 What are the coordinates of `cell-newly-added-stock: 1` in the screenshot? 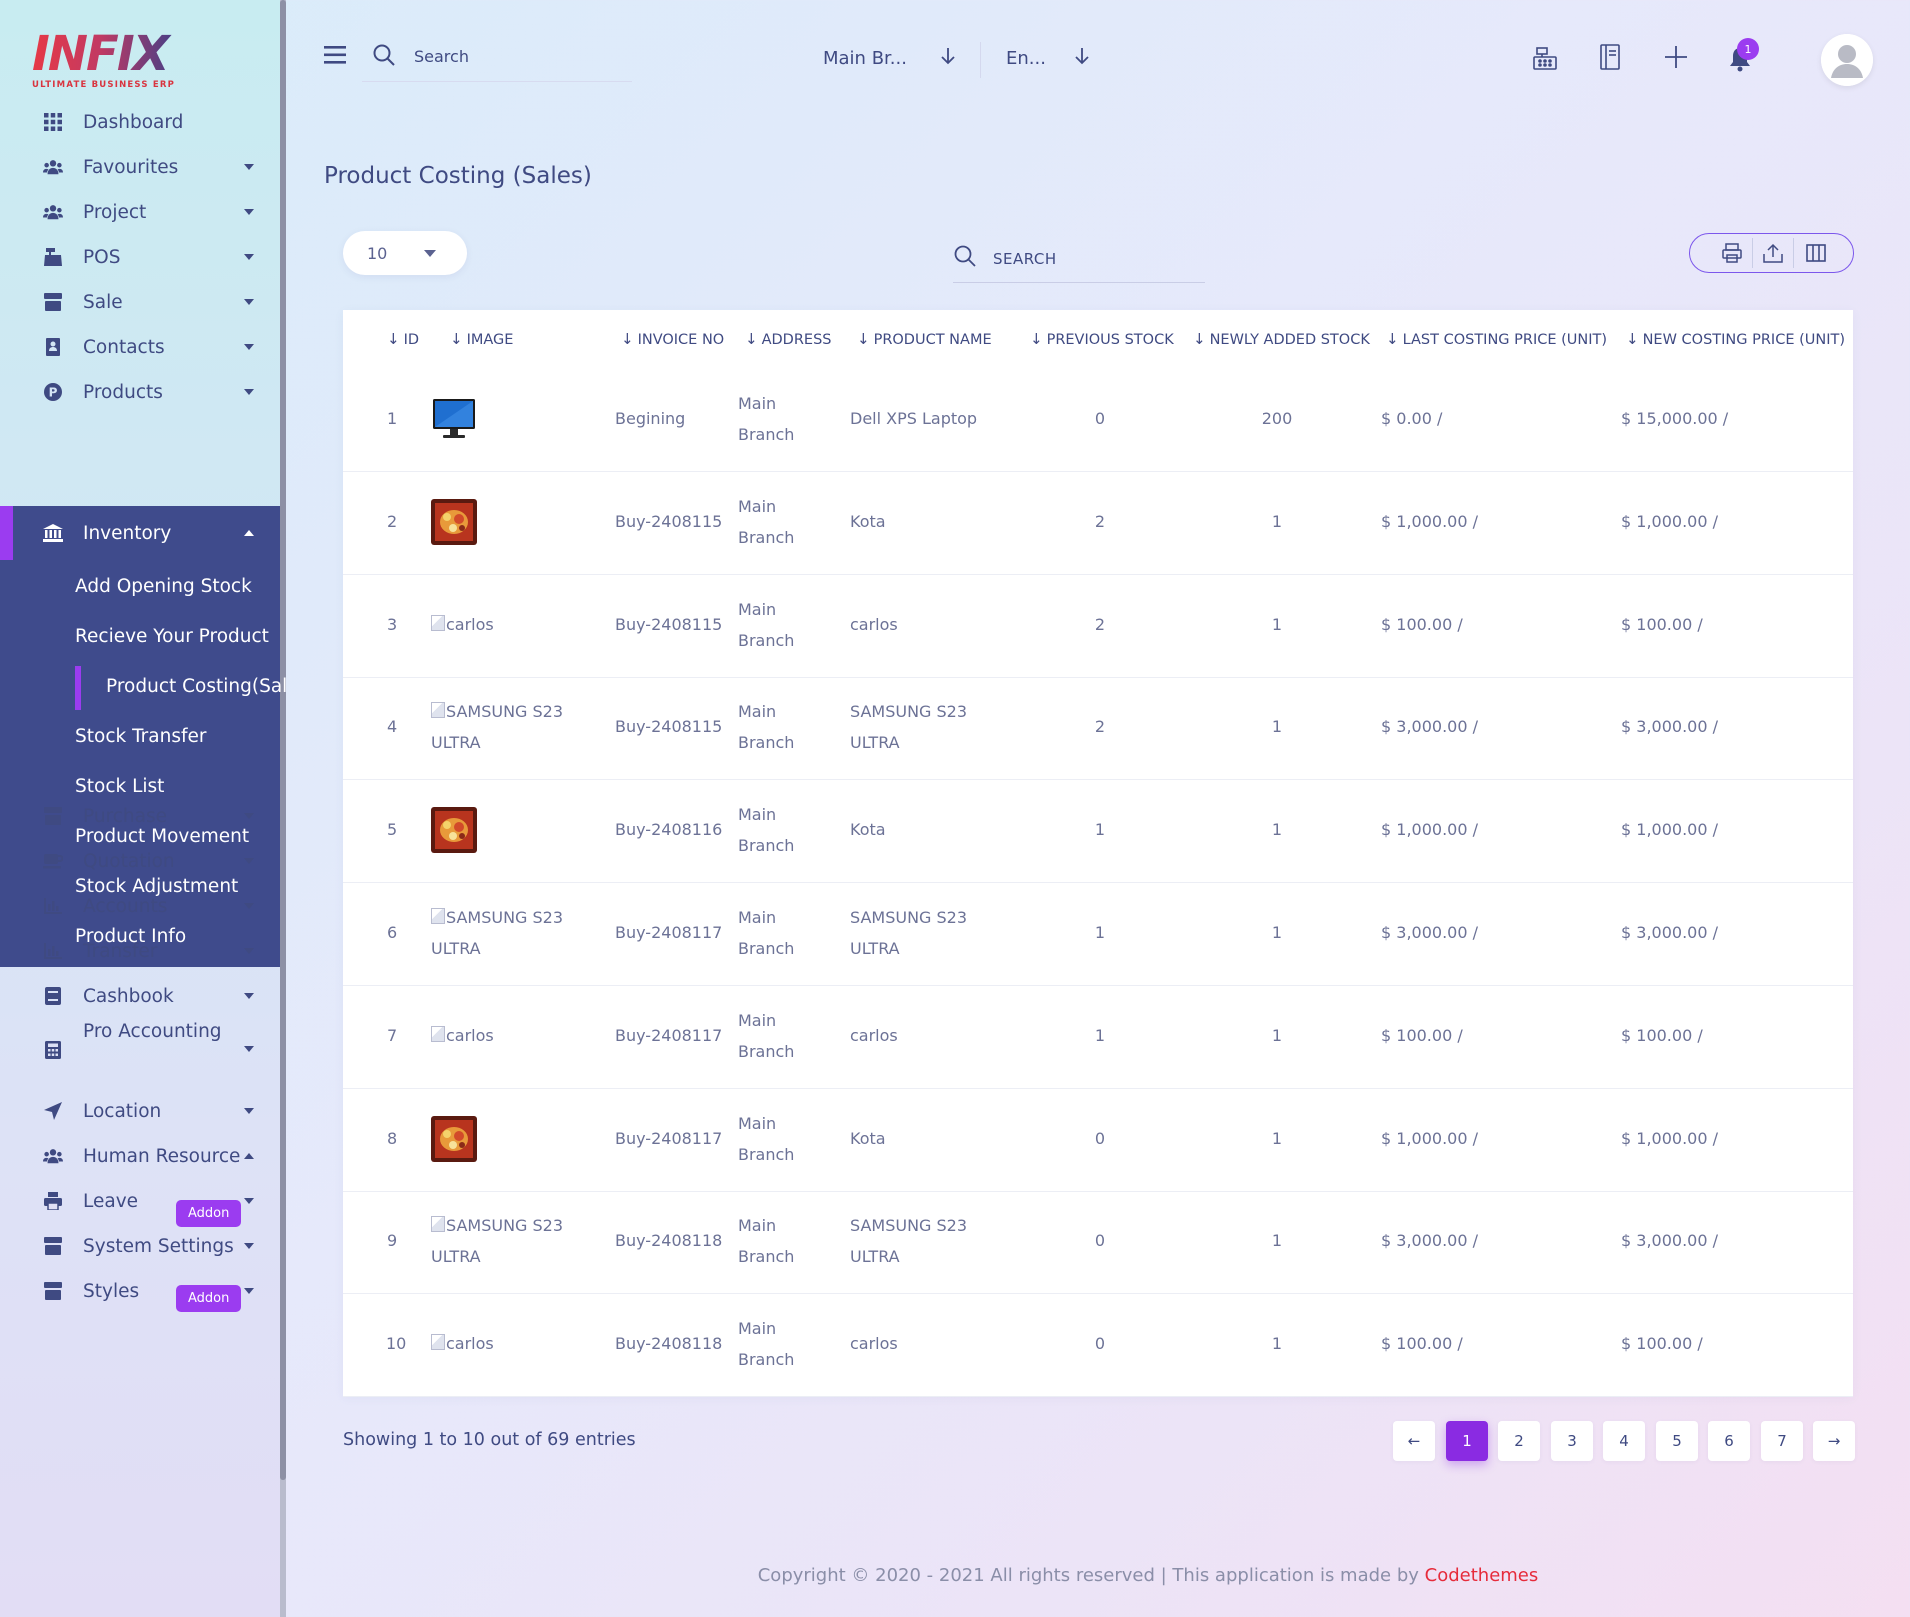 It's located at (1277, 1138).